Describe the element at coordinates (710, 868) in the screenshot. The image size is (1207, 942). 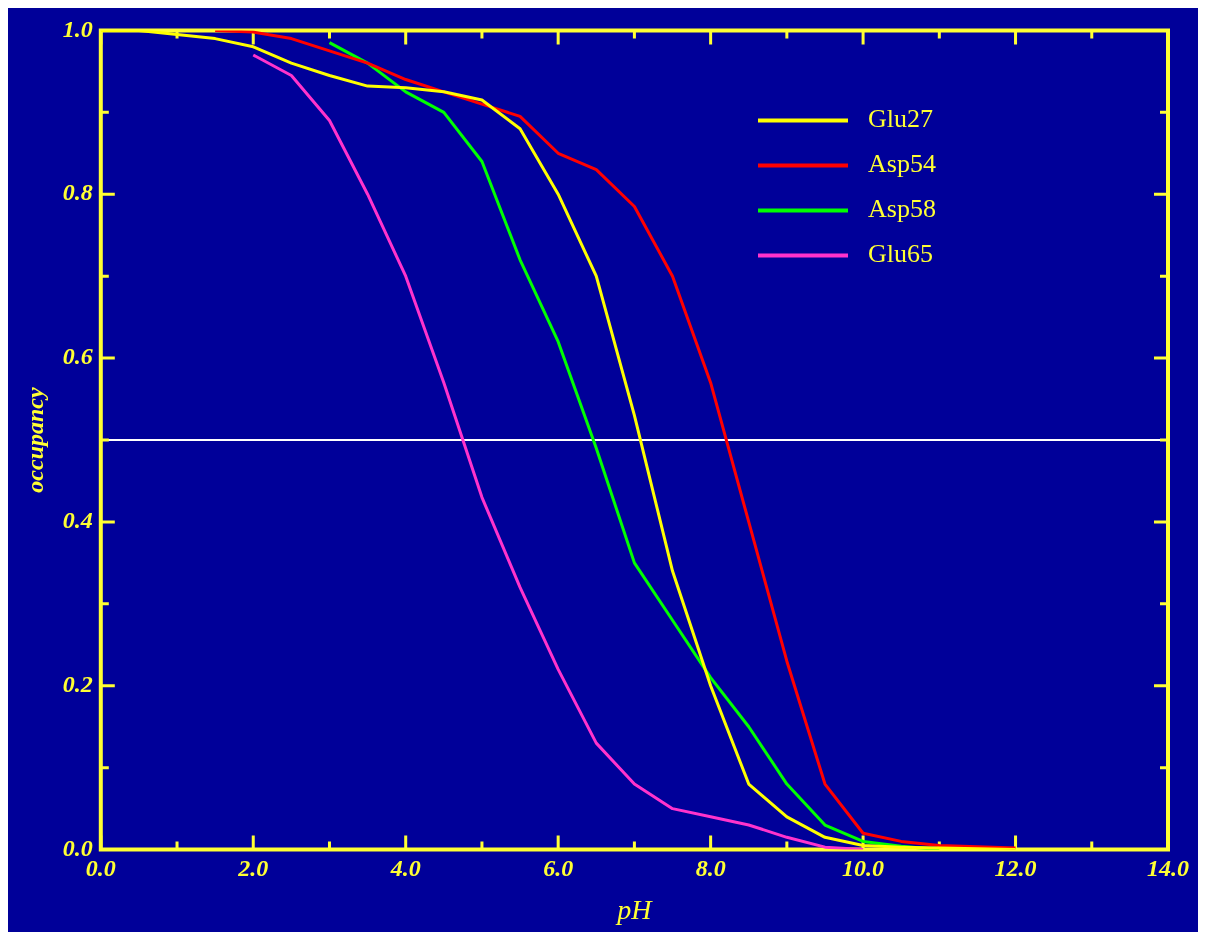
I see `x-tick-label: 8.0` at that location.